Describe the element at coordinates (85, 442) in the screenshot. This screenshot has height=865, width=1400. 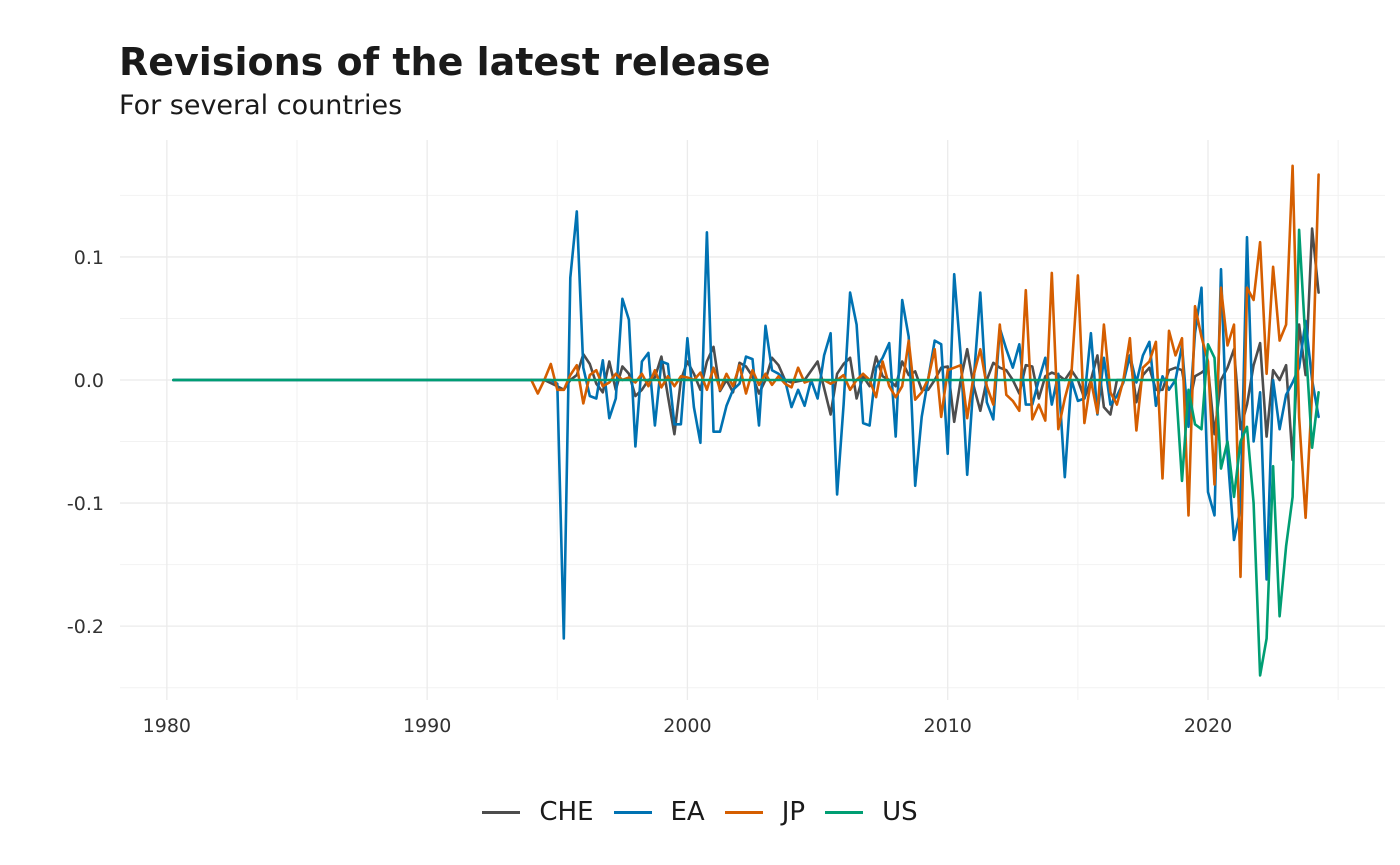
I see `y-axis: 0.1 0.0 -0.1 -0.2` at that location.